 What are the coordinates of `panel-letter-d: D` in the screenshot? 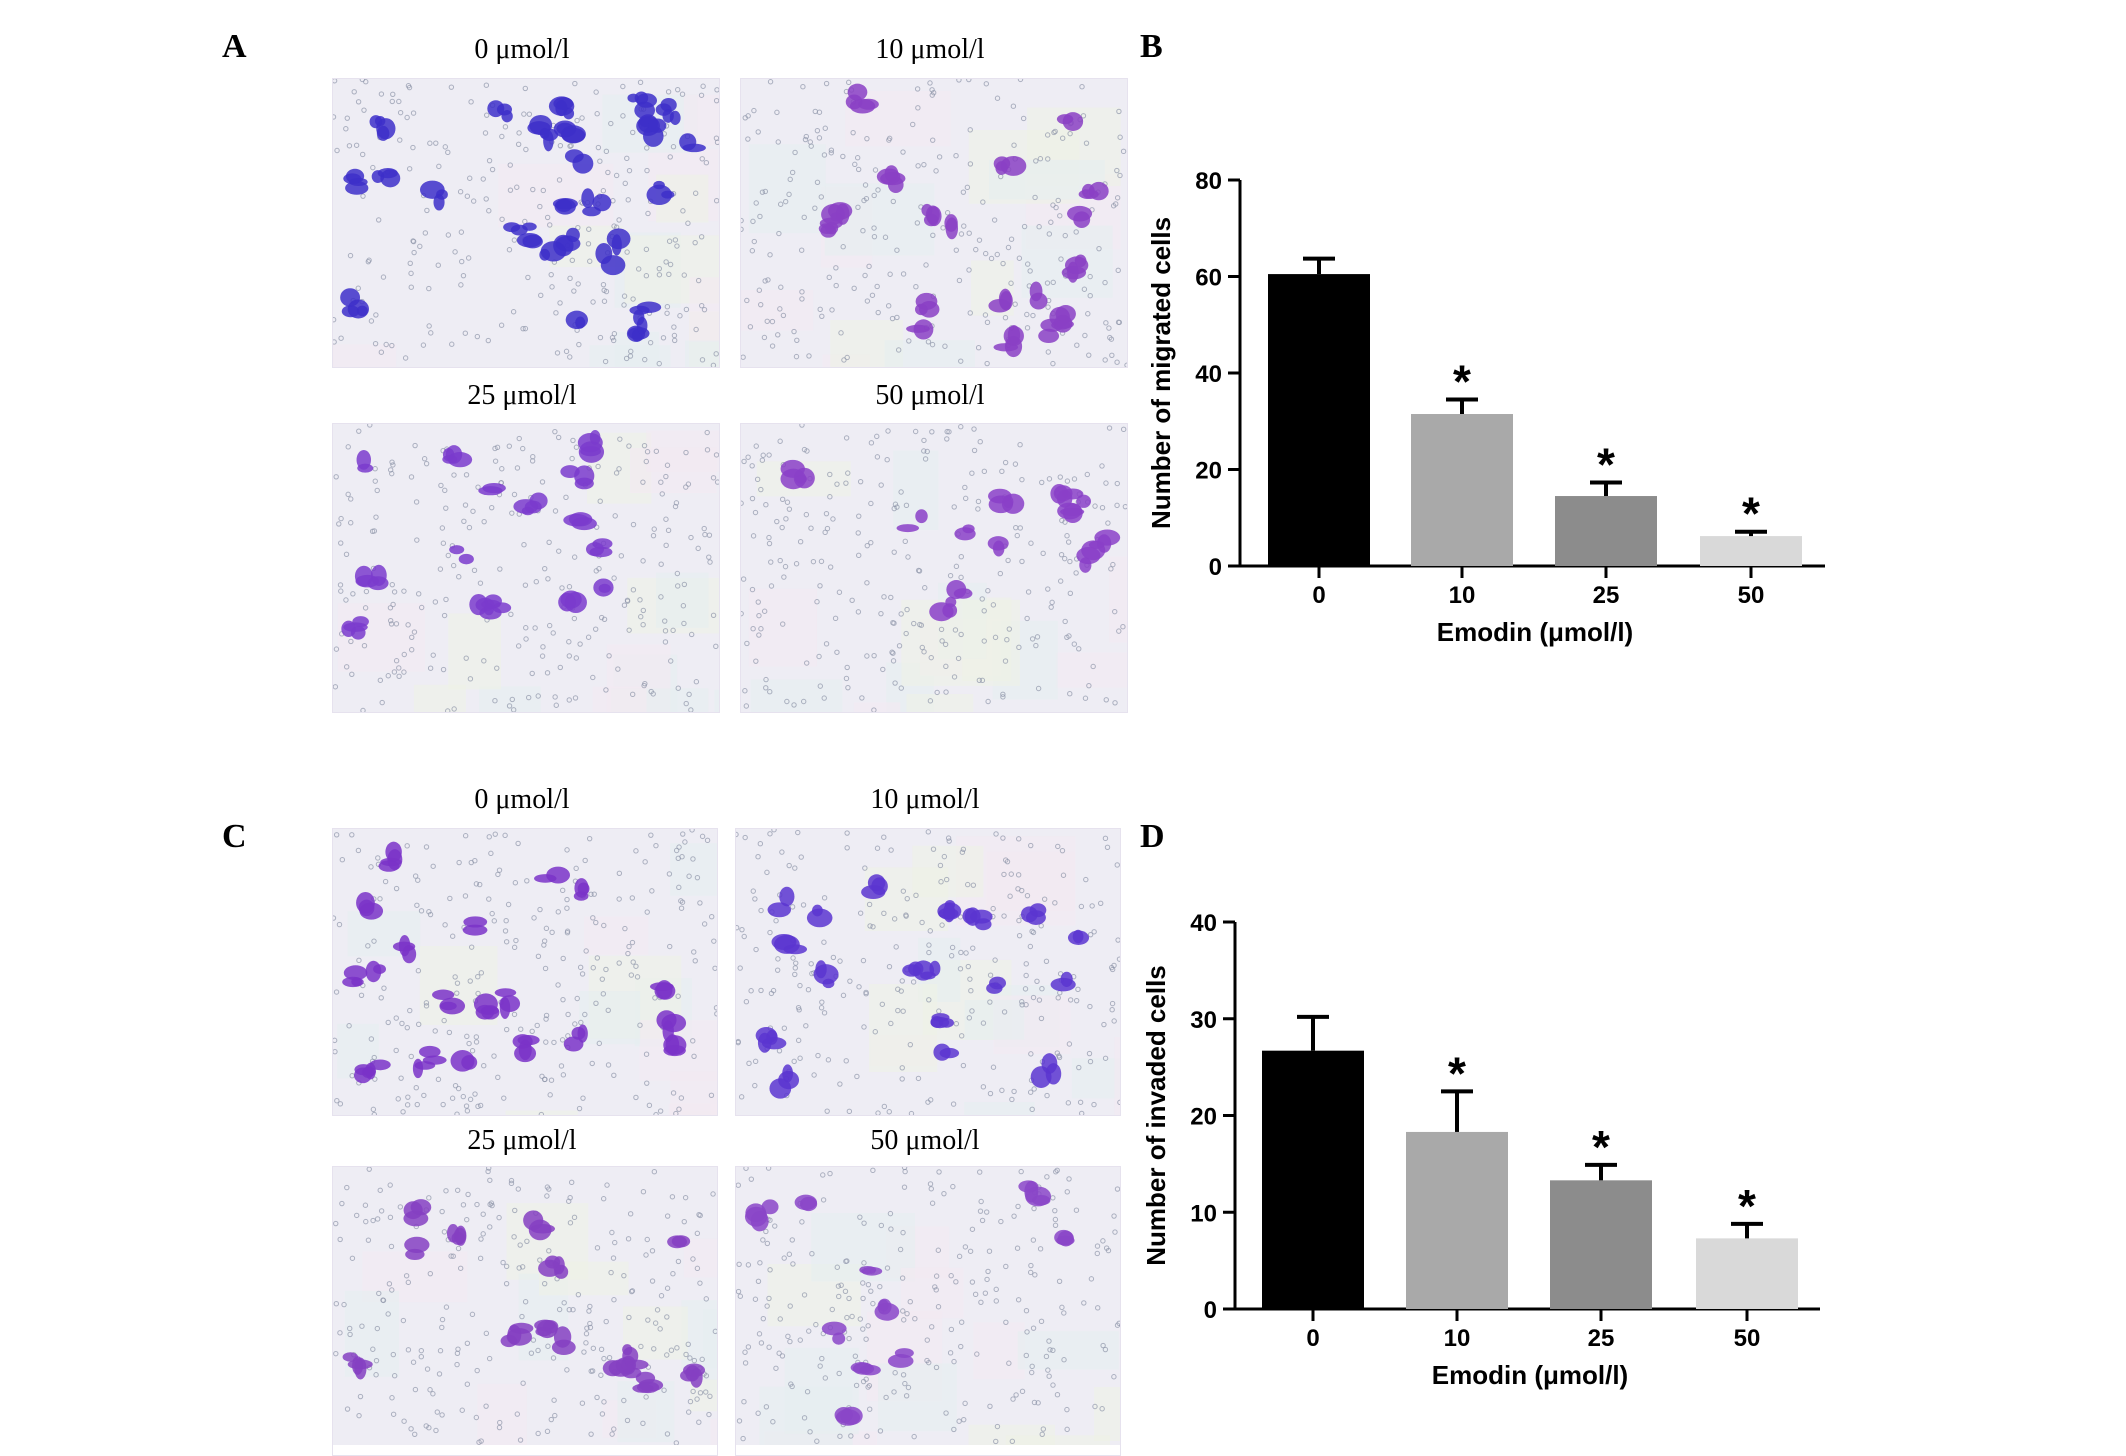 It's located at (1152, 836).